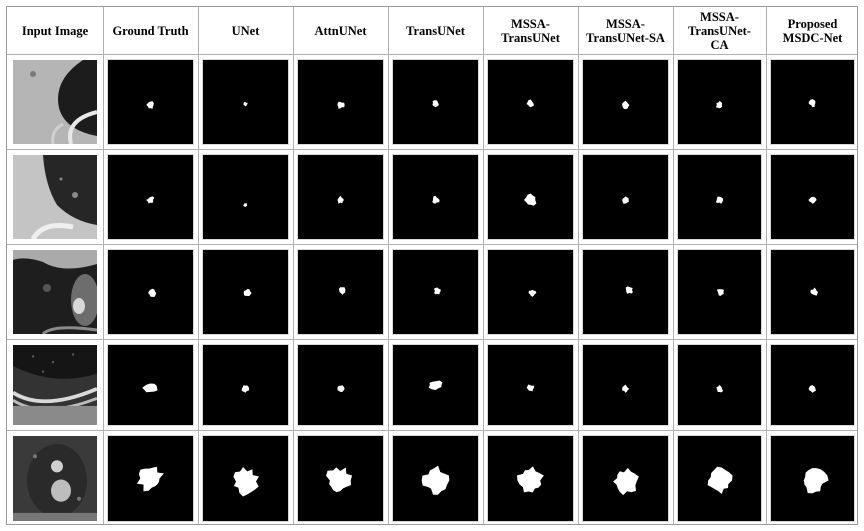  Describe the element at coordinates (812, 30) in the screenshot. I see `column-header: Proposed MSDC-Net` at that location.